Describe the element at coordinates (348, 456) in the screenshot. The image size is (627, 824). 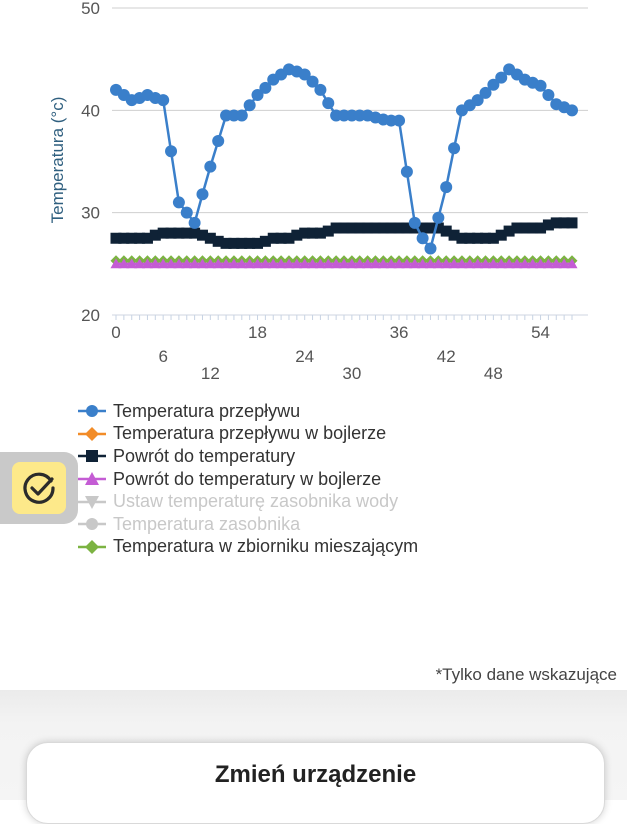
I see `legend-item: Powrót do temperatury` at that location.